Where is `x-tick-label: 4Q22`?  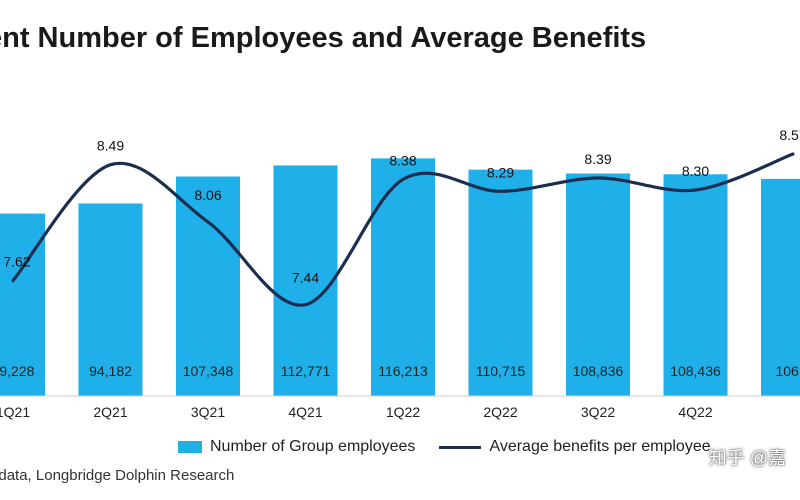 x-tick-label: 4Q22 is located at coordinates (695, 412).